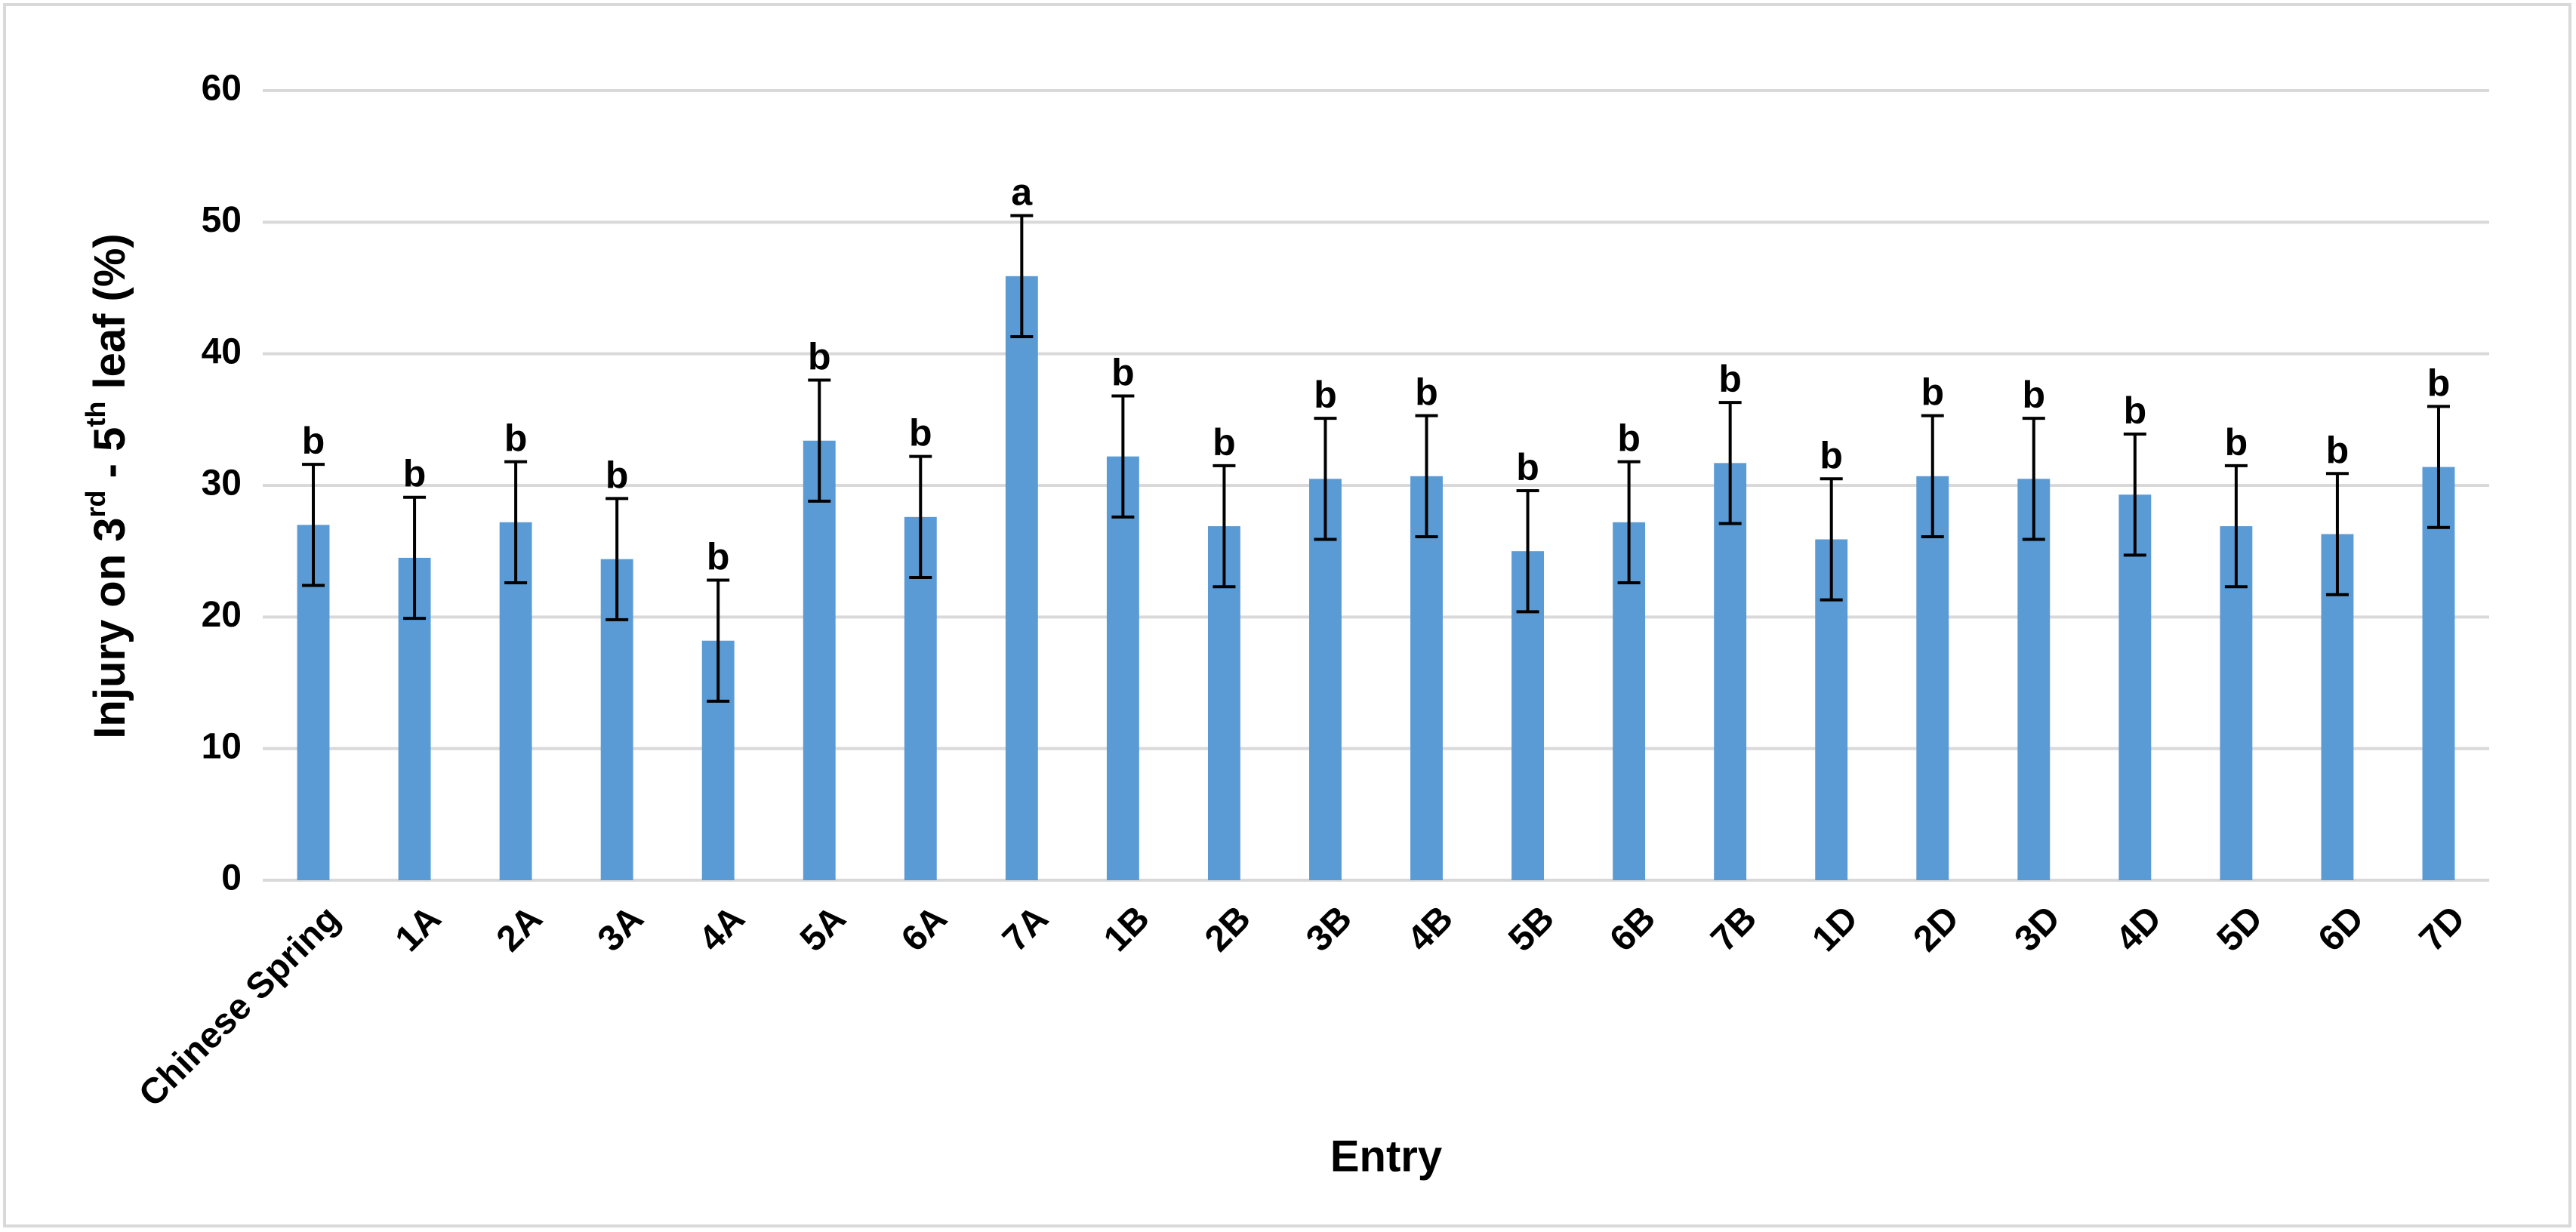 The image size is (2576, 1232). I want to click on y-axis-title-part: - 5, so click(109, 459).